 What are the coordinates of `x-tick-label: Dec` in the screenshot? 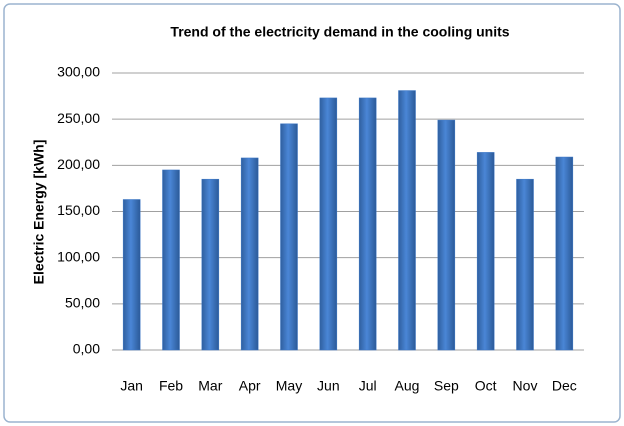 It's located at (564, 386).